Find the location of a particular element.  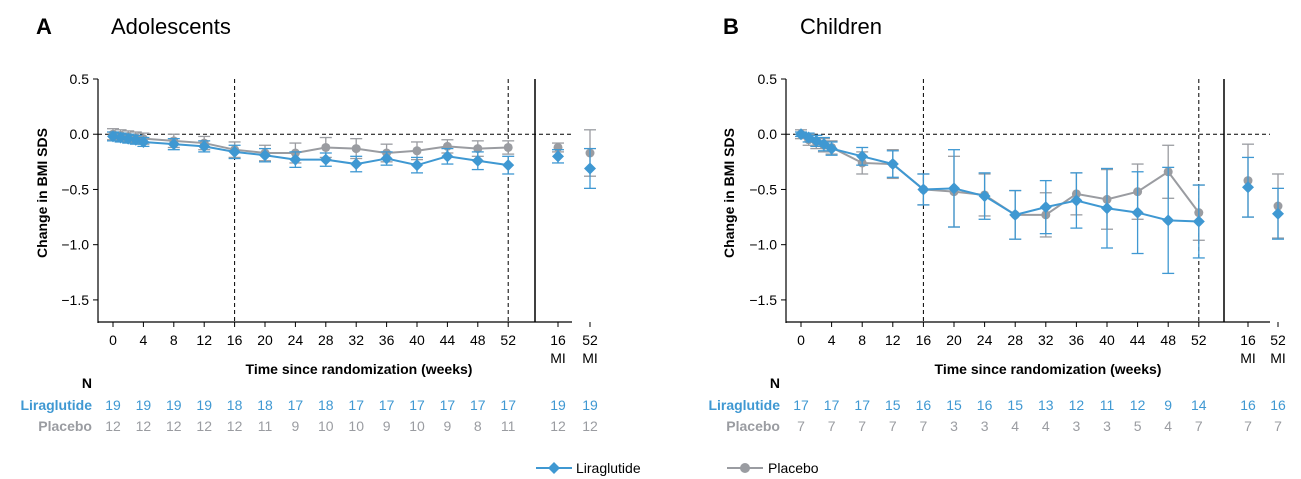

panel-a-n-placebo-value: 11 is located at coordinates (508, 426).